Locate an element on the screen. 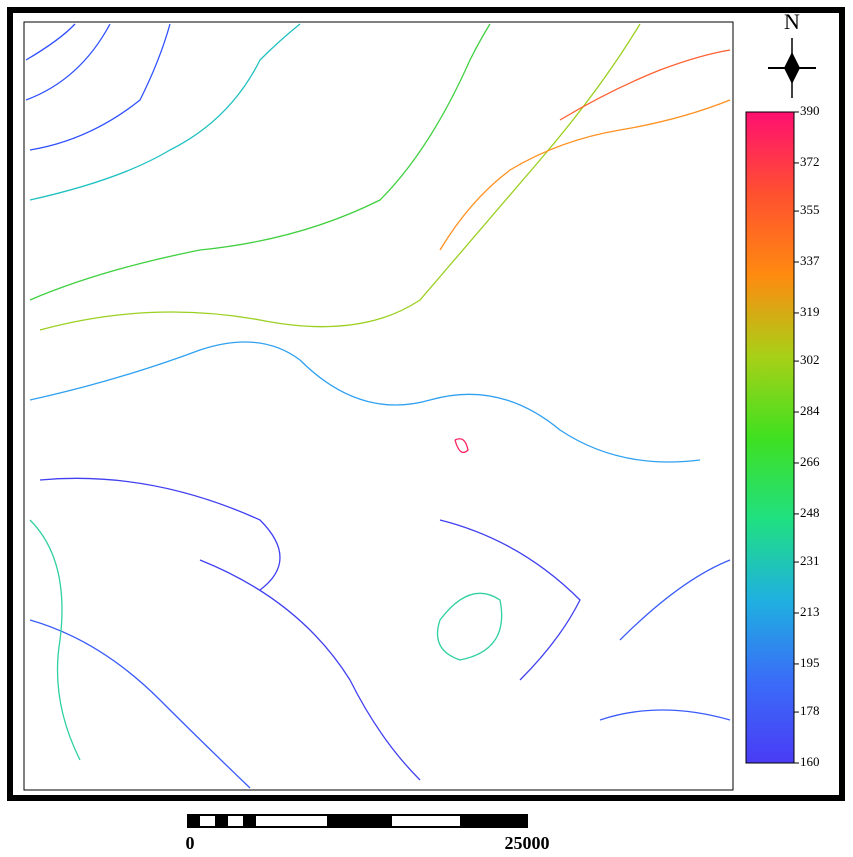 The height and width of the screenshot is (857, 853). colorbar is located at coordinates (770, 437).